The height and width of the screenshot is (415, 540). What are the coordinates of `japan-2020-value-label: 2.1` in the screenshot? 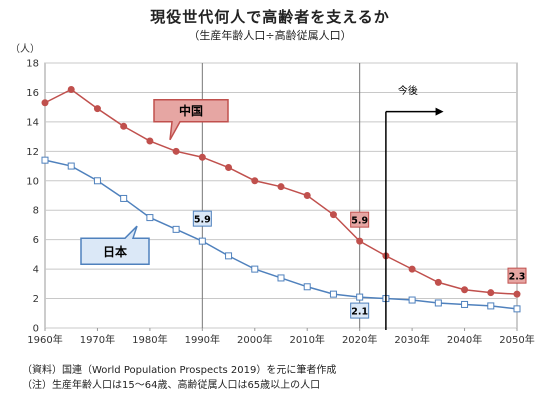 It's located at (359, 312).